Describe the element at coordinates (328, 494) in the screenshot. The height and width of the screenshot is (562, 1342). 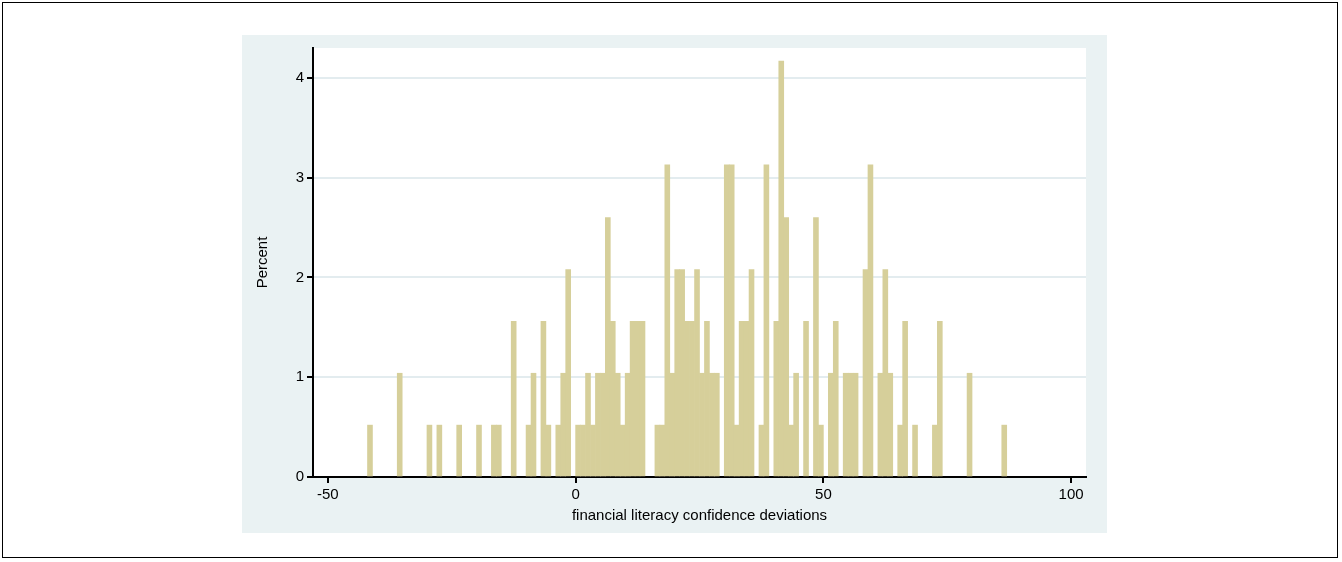
I see `x-tick-label: -50` at that location.